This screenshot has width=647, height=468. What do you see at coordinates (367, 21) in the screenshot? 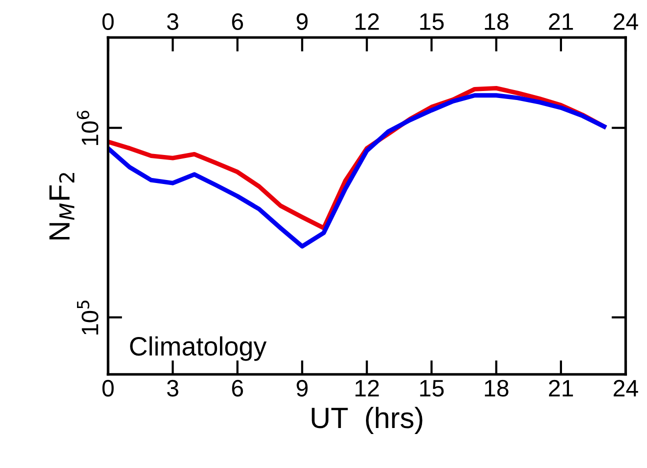
I see `x2-tick-label: 12` at bounding box center [367, 21].